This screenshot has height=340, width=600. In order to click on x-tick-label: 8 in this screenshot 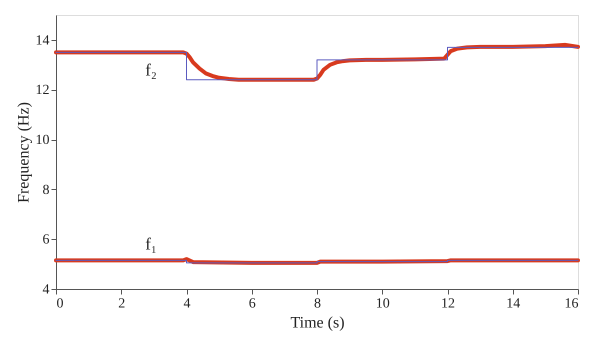, I will do `click(317, 304)`.